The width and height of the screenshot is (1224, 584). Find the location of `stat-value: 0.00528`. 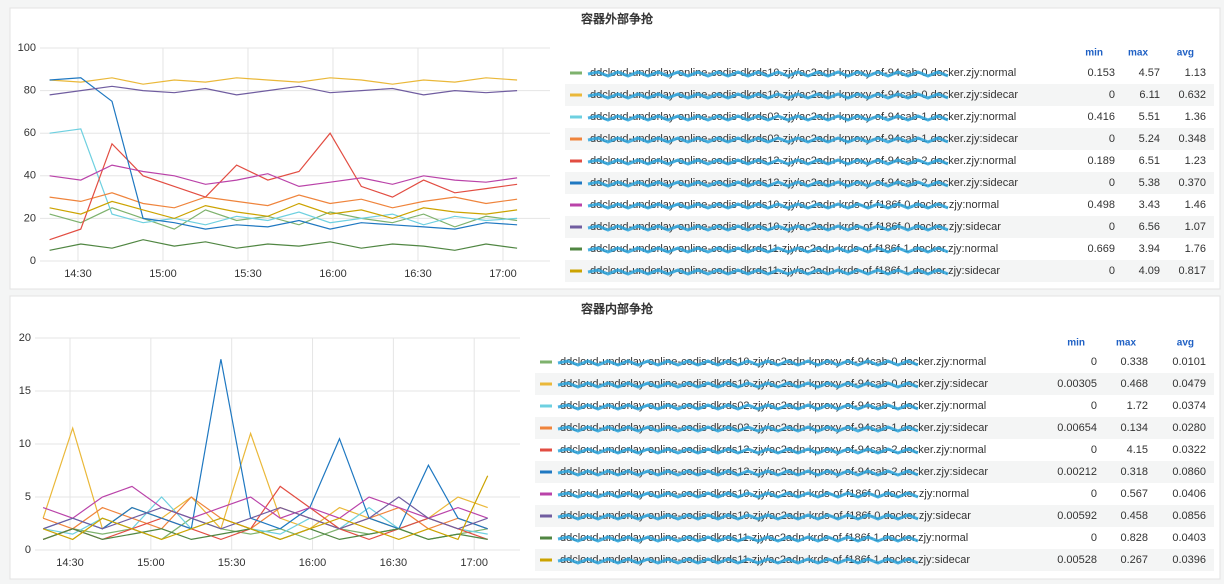

stat-value: 0.00528 is located at coordinates (1077, 560).